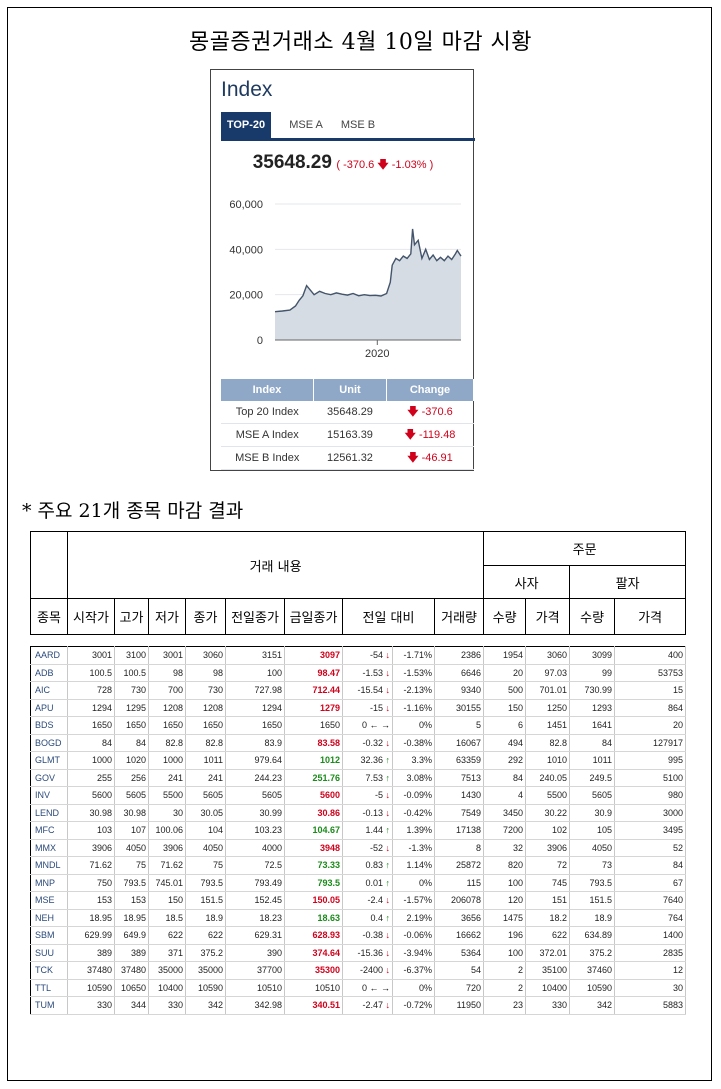 Image resolution: width=721 pixels, height=1089 pixels. Describe the element at coordinates (49, 673) in the screenshot. I see `cell-code: ADB` at that location.